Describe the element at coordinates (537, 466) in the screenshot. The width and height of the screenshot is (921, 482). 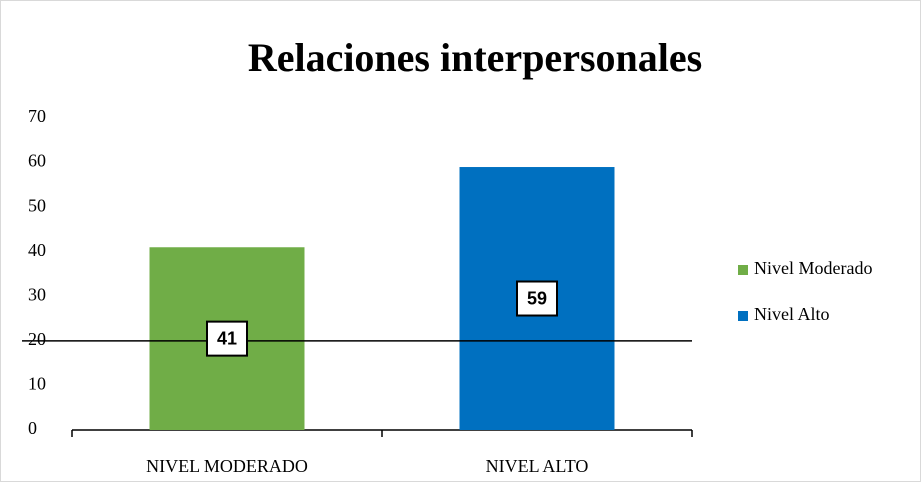
I see `x-tick-label: NIVEL ALTO` at that location.